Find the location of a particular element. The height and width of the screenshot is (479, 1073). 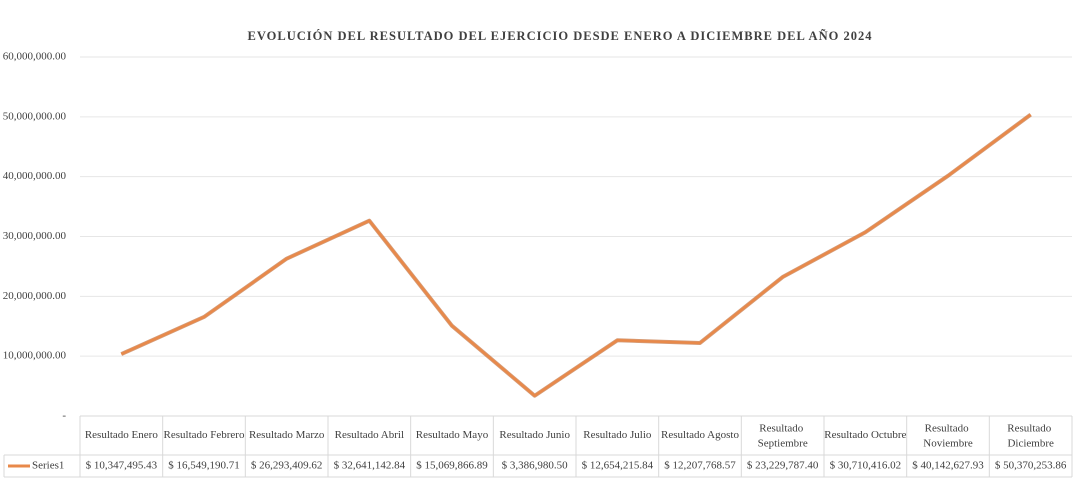

x-tick-label: Resultado Marzo is located at coordinates (287, 435).